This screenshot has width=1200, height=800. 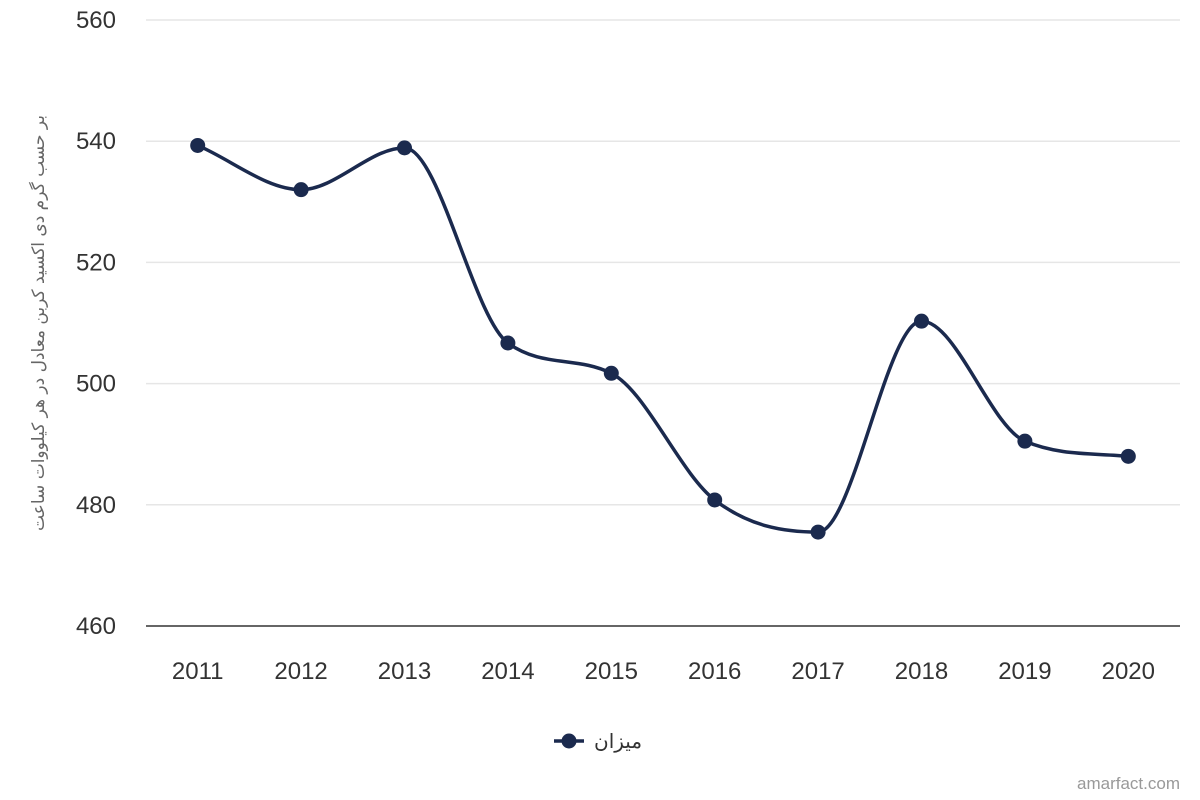 What do you see at coordinates (818, 532) in the screenshot?
I see `data-point-2017` at bounding box center [818, 532].